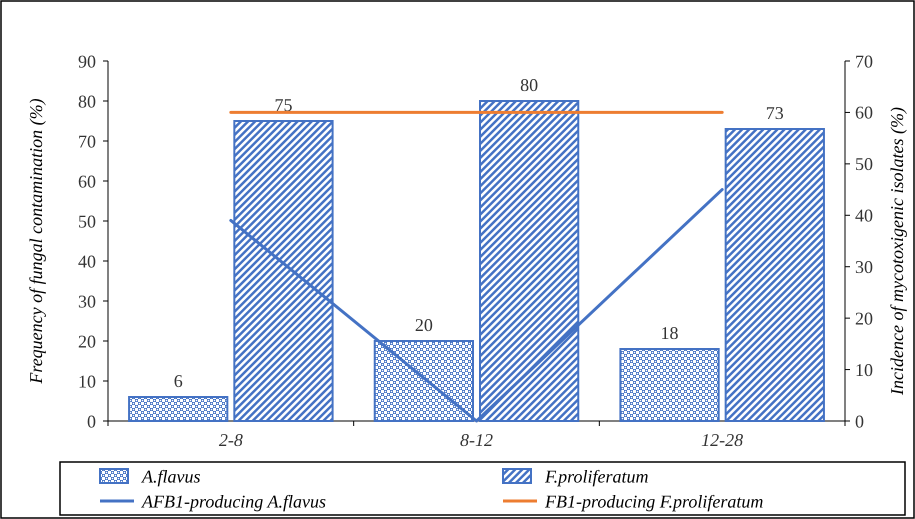 The width and height of the screenshot is (915, 519). Describe the element at coordinates (775, 113) in the screenshot. I see `data-label: 73` at that location.